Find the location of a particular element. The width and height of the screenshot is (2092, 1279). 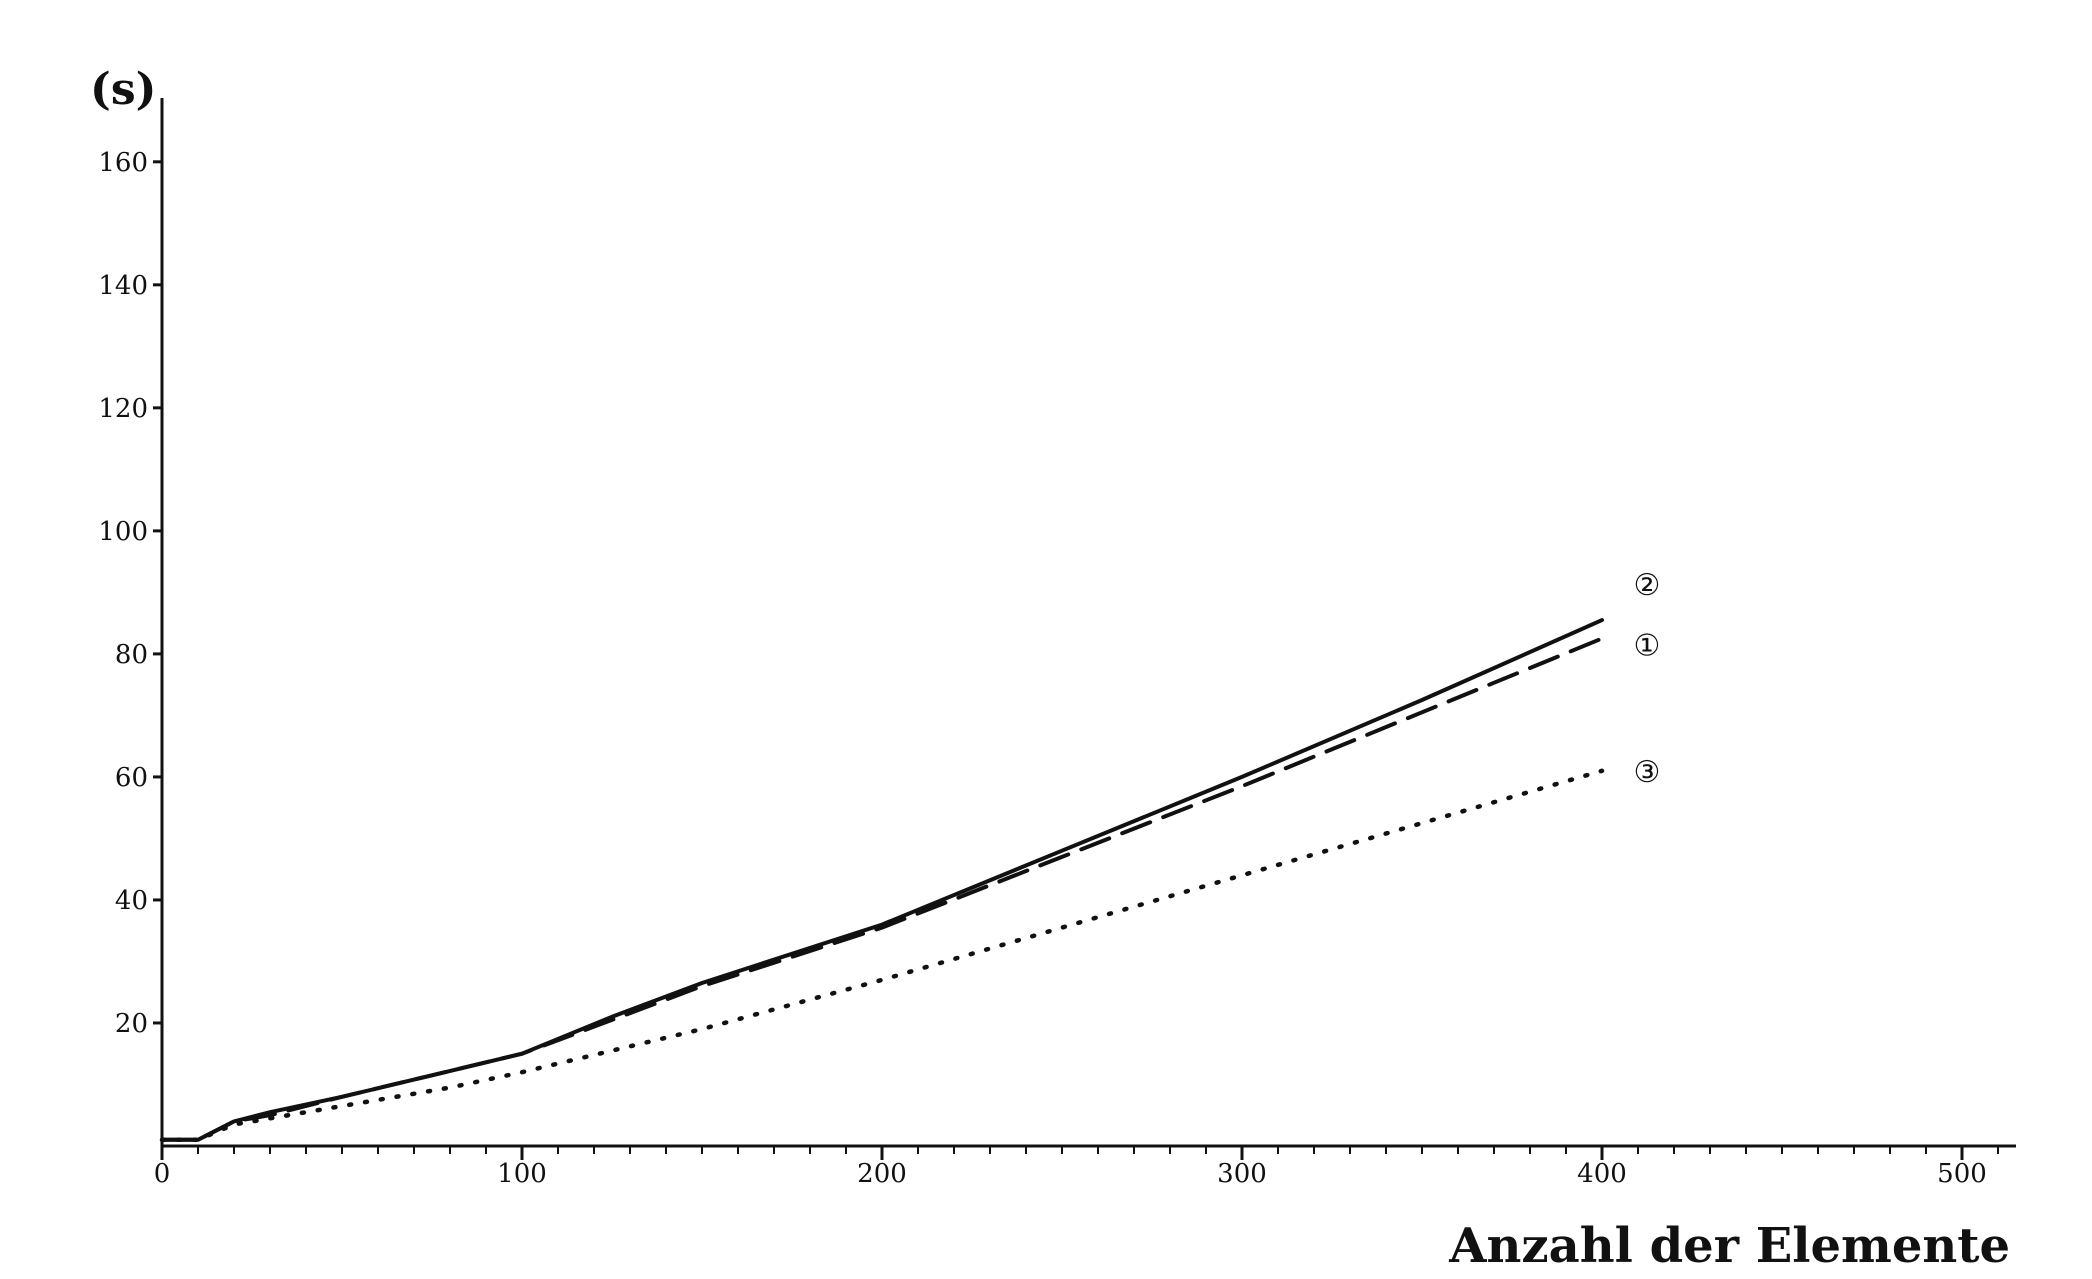

y-tick-label: 160 is located at coordinates (123, 163).